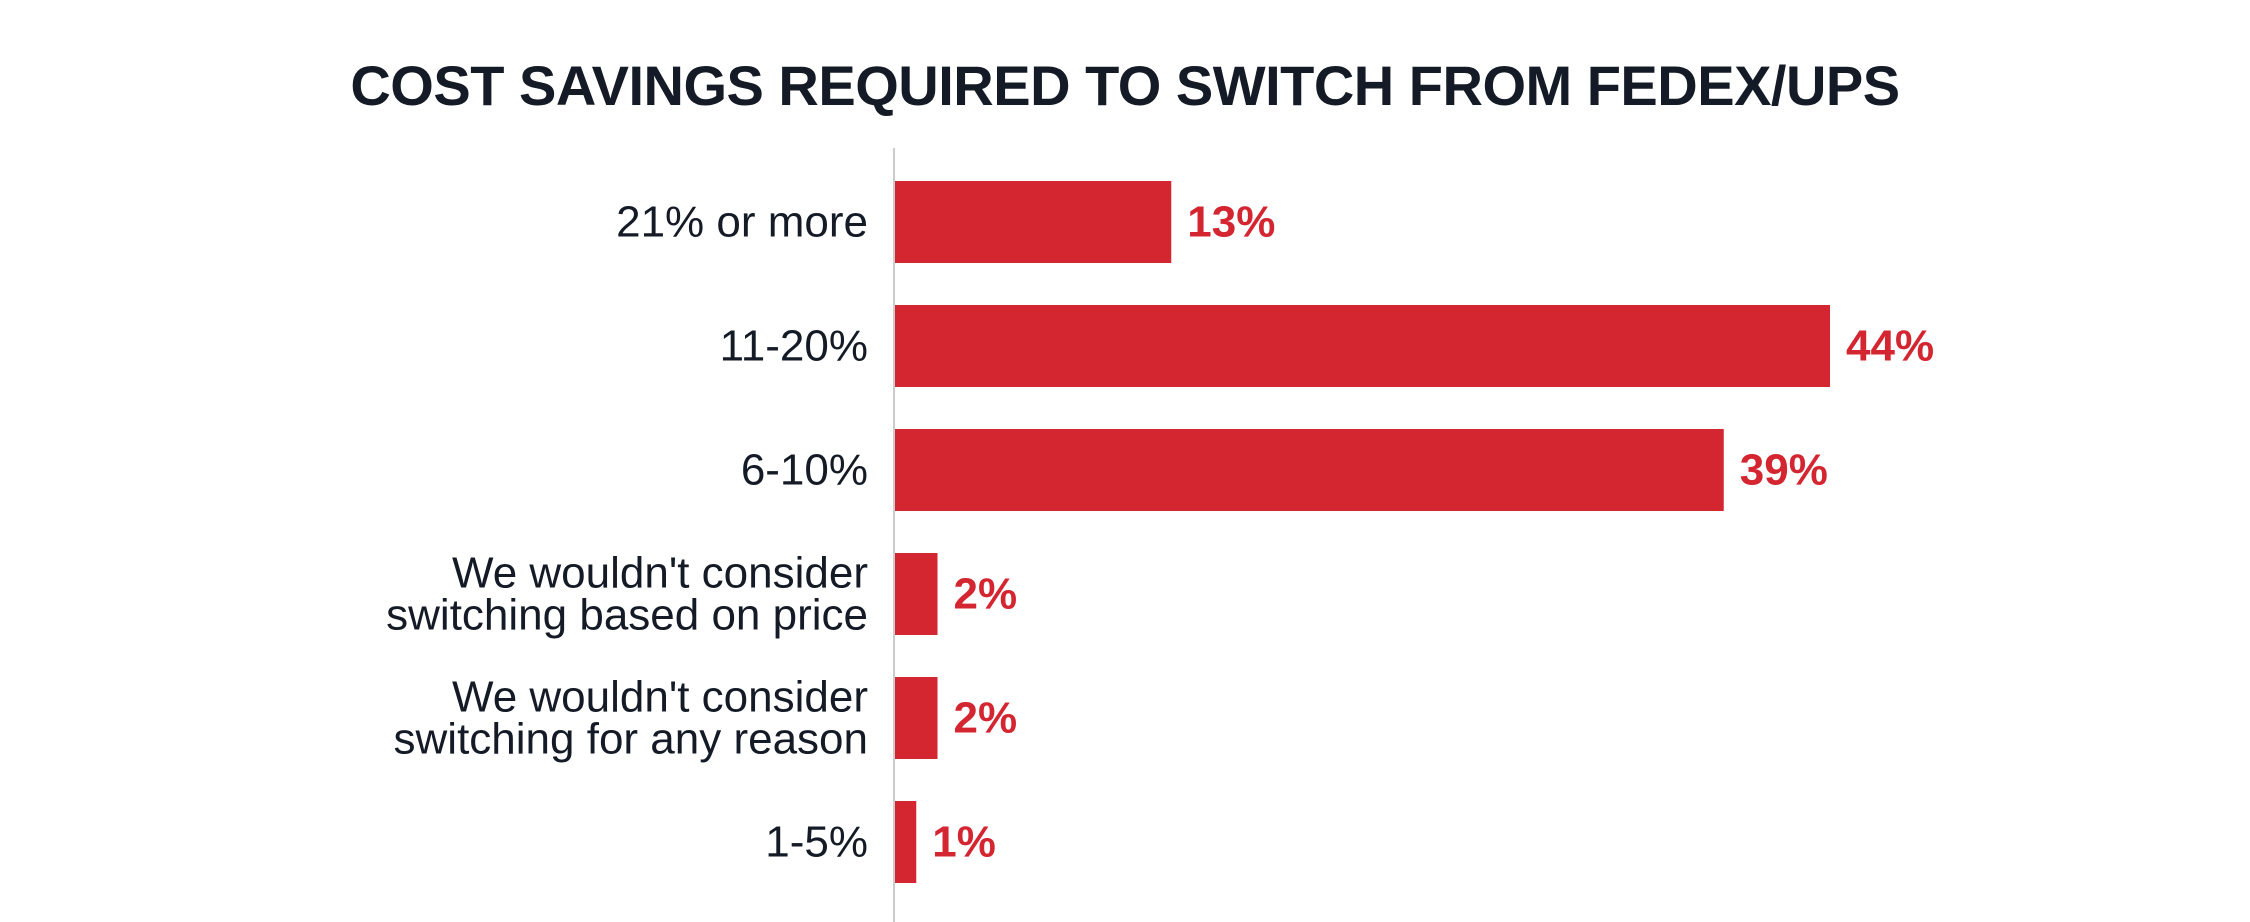 Image resolution: width=2250 pixels, height=922 pixels. I want to click on category-label-line: 6-10%, so click(804, 470).